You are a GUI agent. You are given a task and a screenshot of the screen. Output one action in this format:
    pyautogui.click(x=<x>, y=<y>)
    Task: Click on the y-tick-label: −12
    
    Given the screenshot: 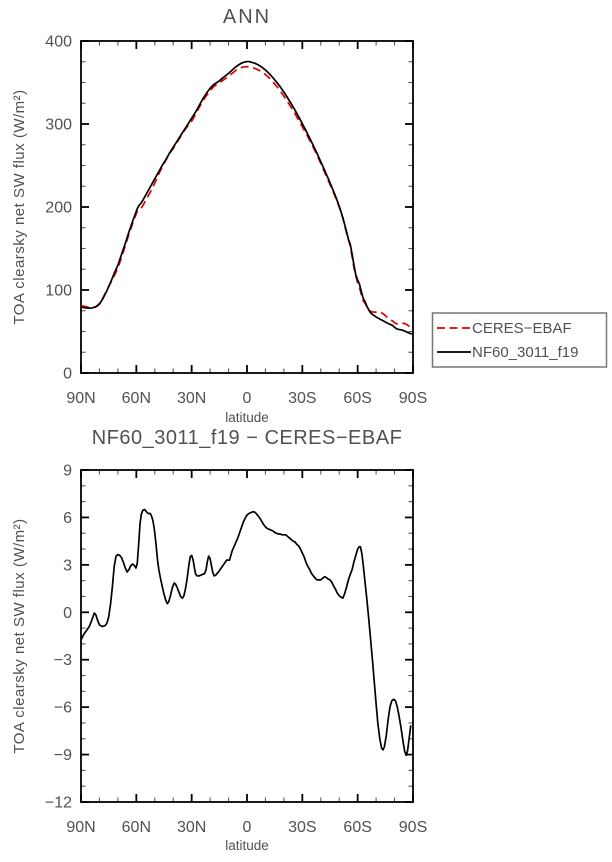 What is the action you would take?
    pyautogui.click(x=58, y=803)
    